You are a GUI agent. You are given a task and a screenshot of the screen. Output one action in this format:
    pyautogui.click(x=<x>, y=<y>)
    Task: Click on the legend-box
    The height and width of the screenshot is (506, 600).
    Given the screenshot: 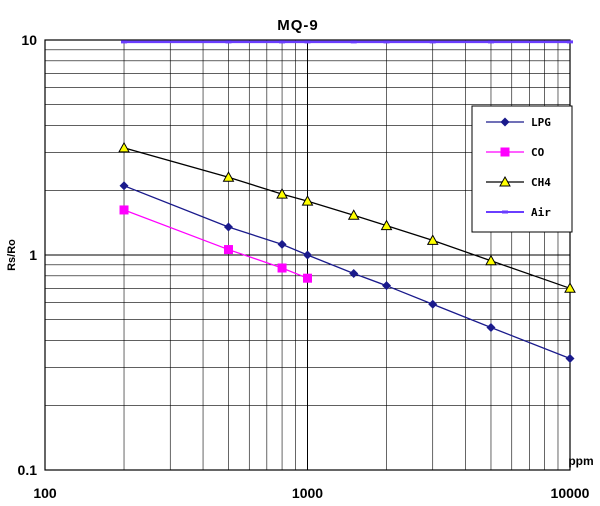 What is the action you would take?
    pyautogui.click(x=522, y=169)
    